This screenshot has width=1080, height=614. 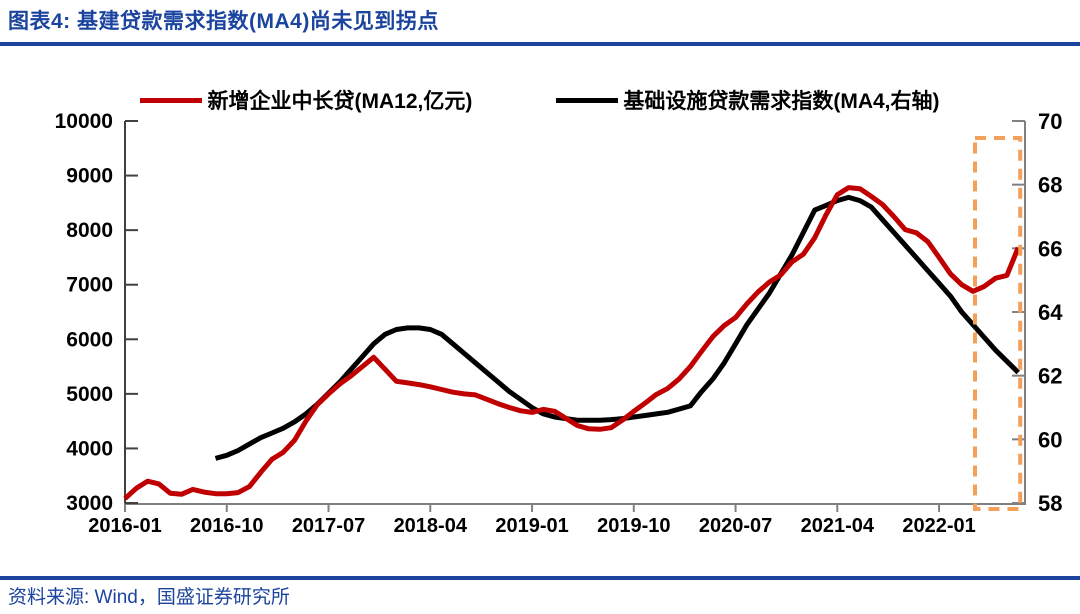 I want to click on footer-divider, so click(x=540, y=578).